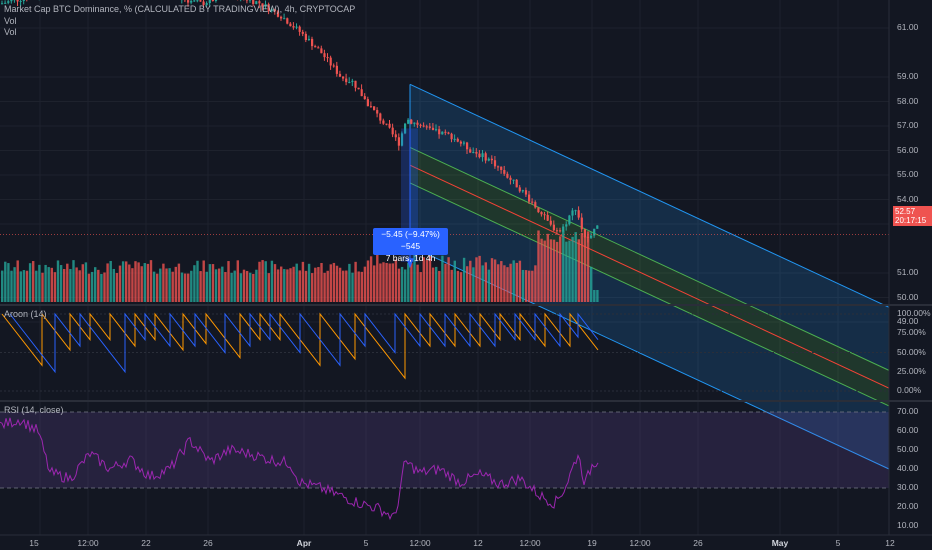 The width and height of the screenshot is (932, 550). What do you see at coordinates (908, 411) in the screenshot?
I see `rsi-axis-label: 70.00` at bounding box center [908, 411].